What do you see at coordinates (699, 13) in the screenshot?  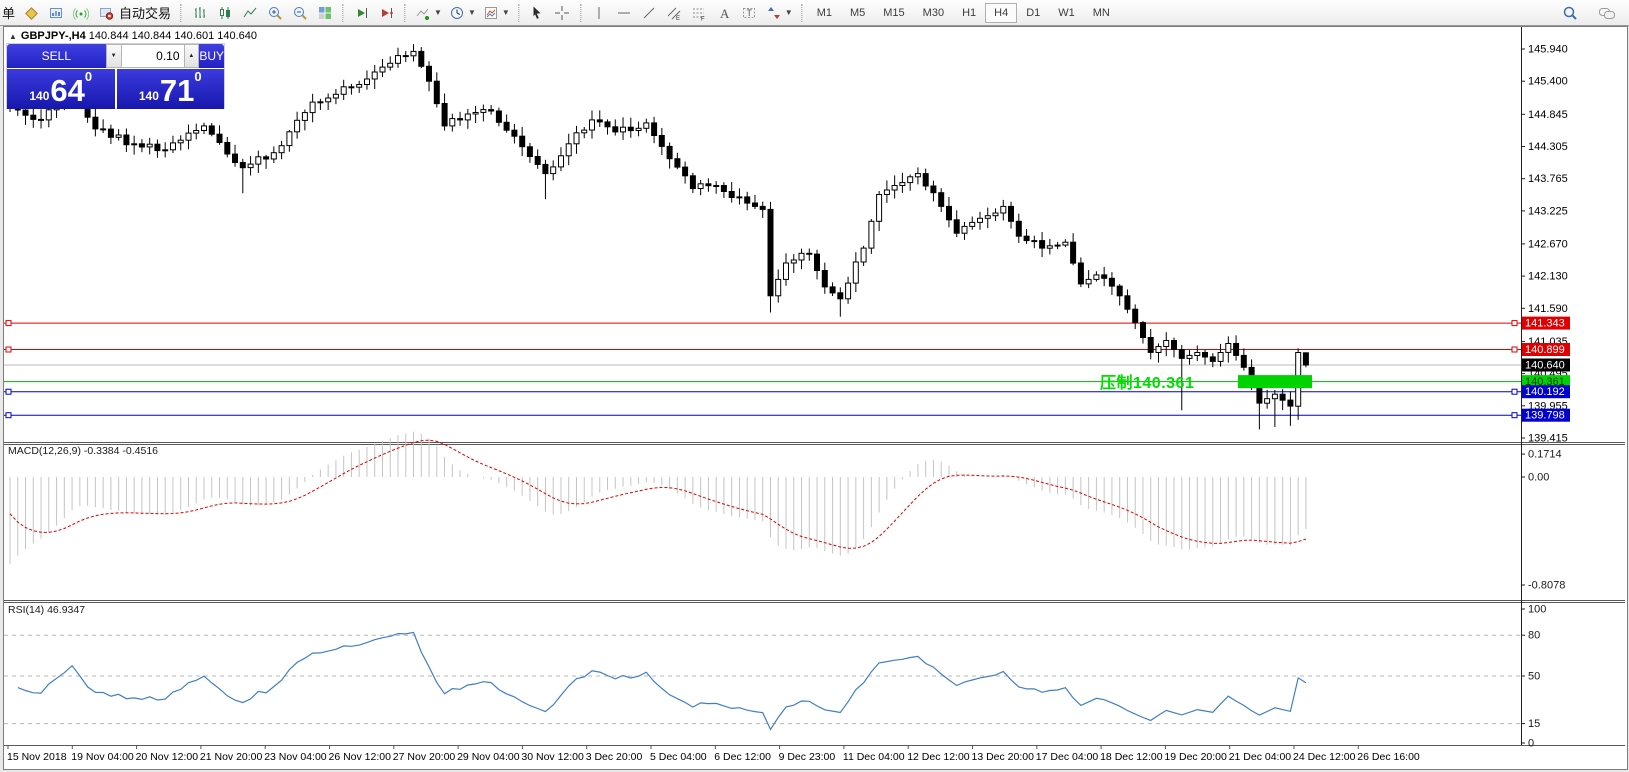 I see `fibonacci-tool-icon: F` at bounding box center [699, 13].